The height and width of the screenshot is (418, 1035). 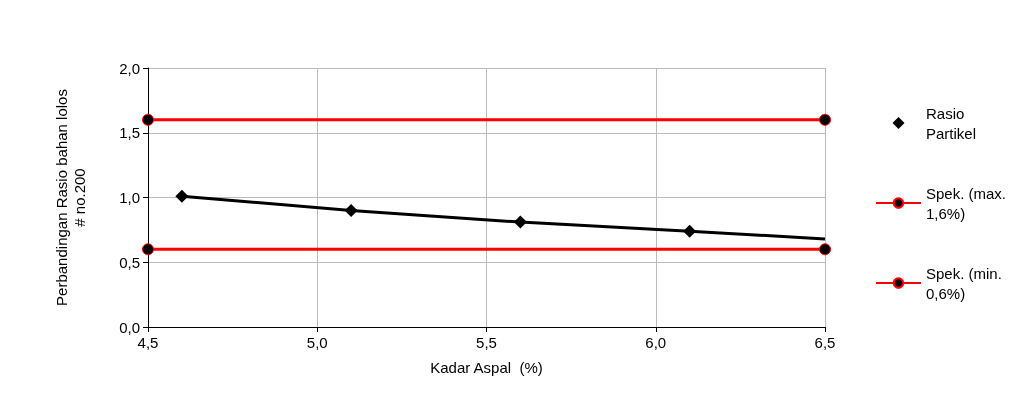 I want to click on x-tick-label: 6,0, so click(x=656, y=342).